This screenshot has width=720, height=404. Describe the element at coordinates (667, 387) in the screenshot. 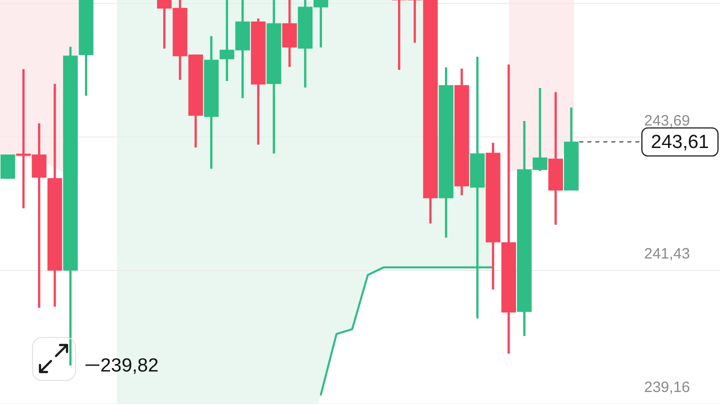

I see `y-tick-label: 239,16` at that location.